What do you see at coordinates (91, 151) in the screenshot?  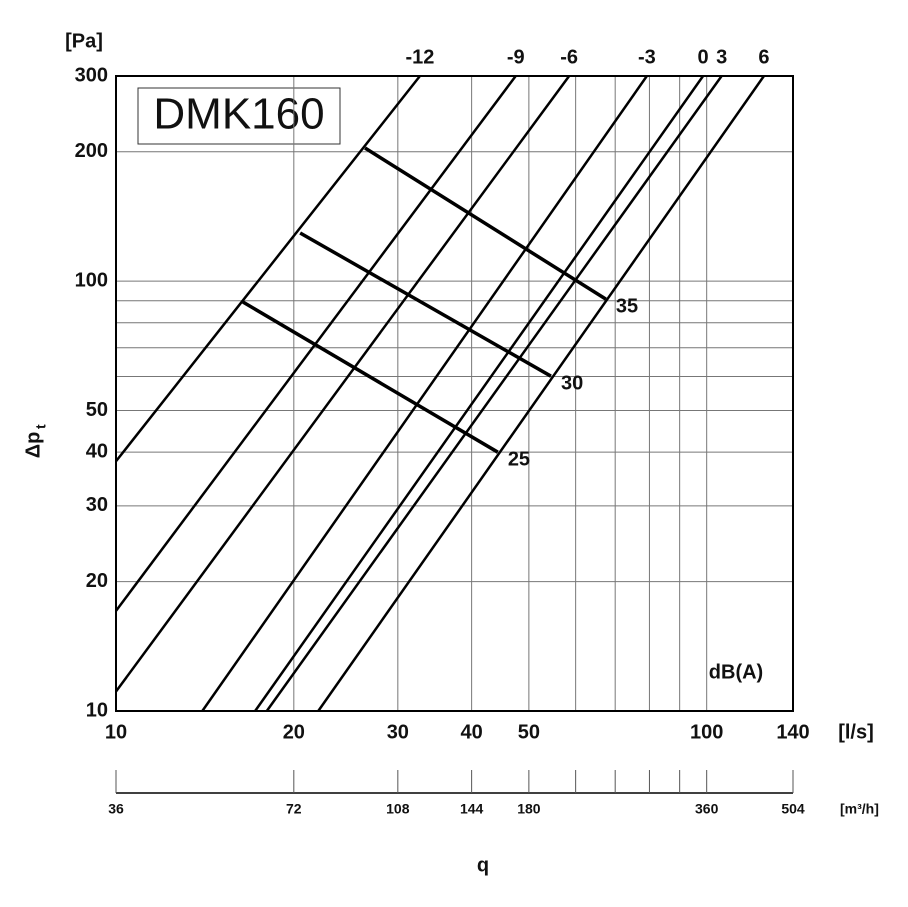 I see `y-tick-label: 200` at bounding box center [91, 151].